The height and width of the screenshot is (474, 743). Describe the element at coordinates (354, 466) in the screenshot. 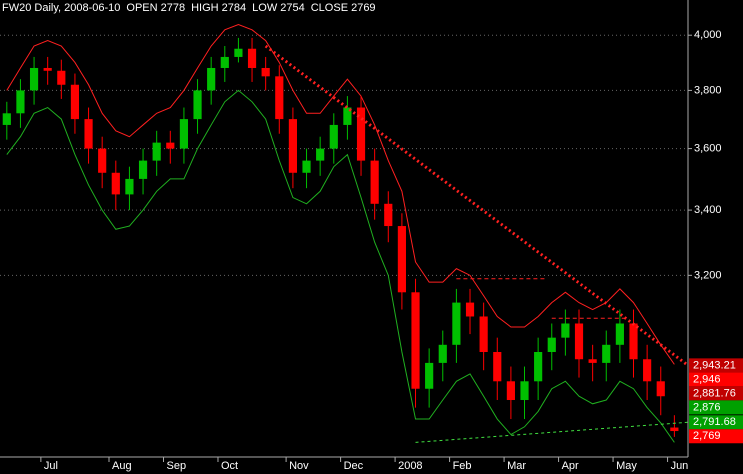

I see `x-tick-label: Dec` at that location.